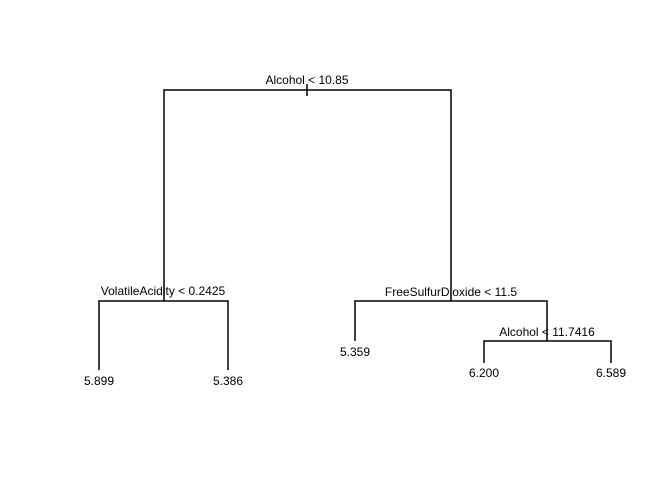 The width and height of the screenshot is (672, 480). I want to click on leaf-value: 5.899, so click(99, 381).